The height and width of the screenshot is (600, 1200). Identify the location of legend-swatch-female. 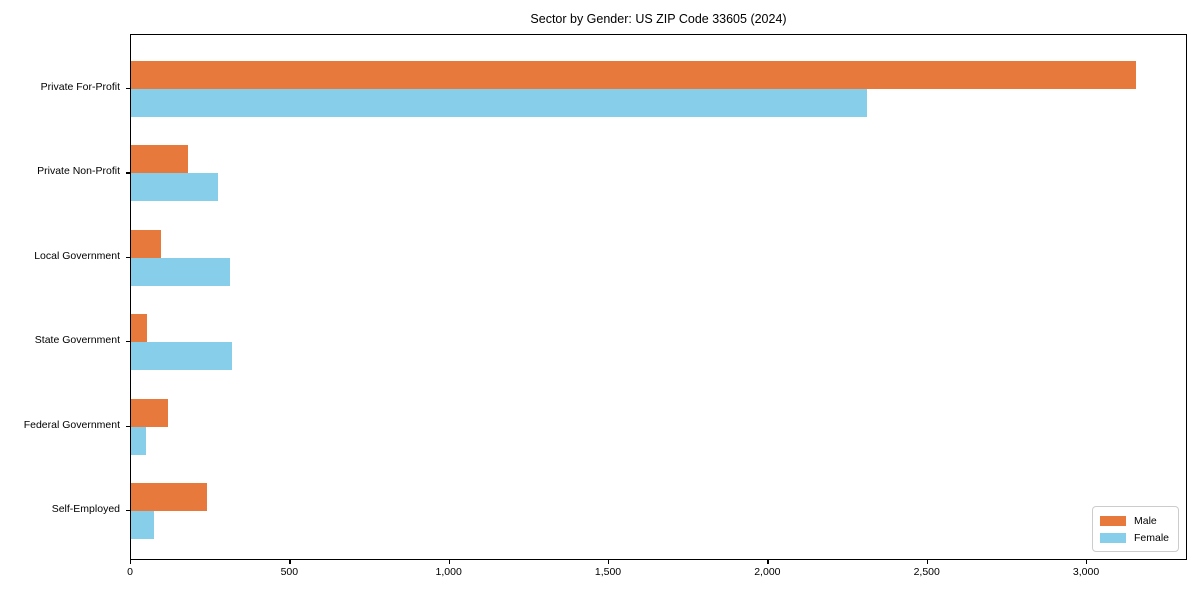
(1112, 537).